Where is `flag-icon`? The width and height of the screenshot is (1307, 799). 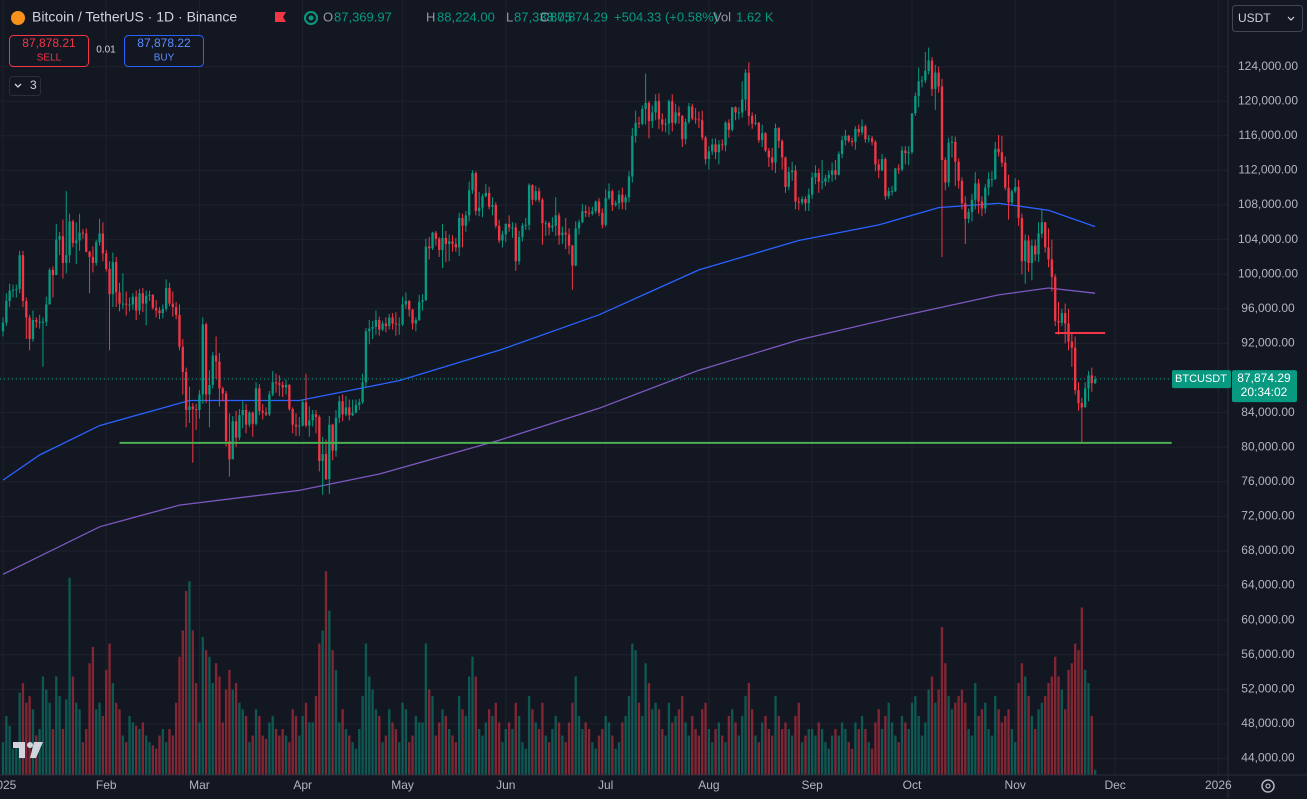
flag-icon is located at coordinates (280, 17).